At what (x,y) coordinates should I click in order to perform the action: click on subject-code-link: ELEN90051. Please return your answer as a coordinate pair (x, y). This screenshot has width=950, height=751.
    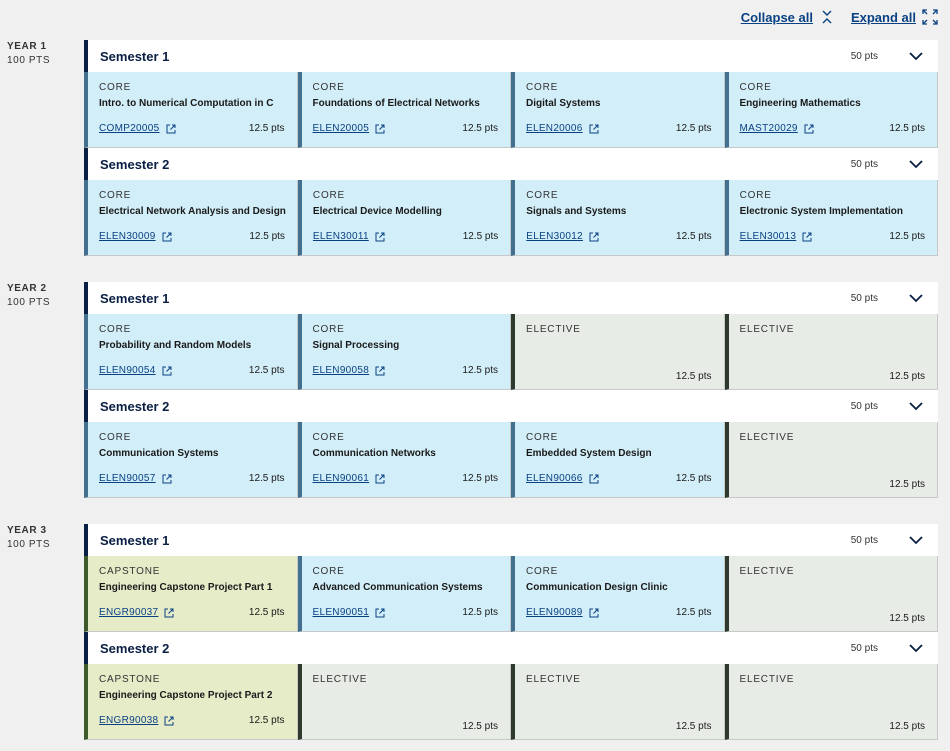
    Looking at the image, I should click on (349, 612).